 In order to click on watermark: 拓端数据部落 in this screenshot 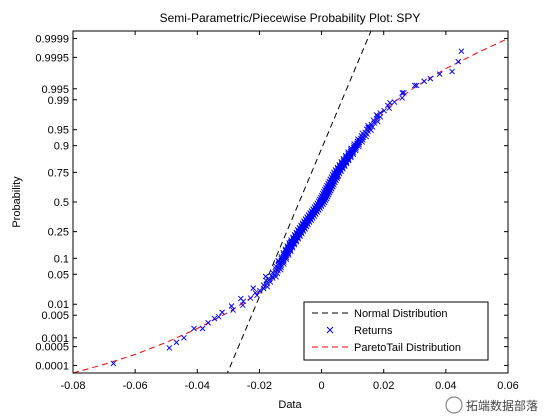, I will do `click(491, 405)`.